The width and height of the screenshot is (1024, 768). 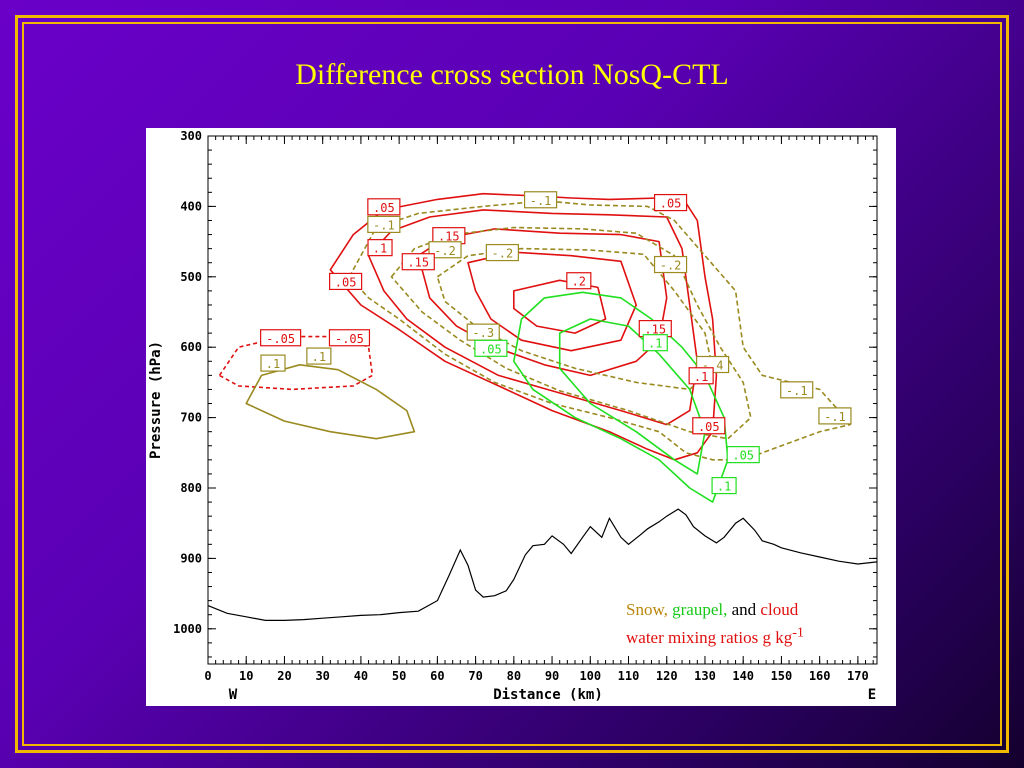 What do you see at coordinates (191, 488) in the screenshot?
I see `y-tick-label: 800` at bounding box center [191, 488].